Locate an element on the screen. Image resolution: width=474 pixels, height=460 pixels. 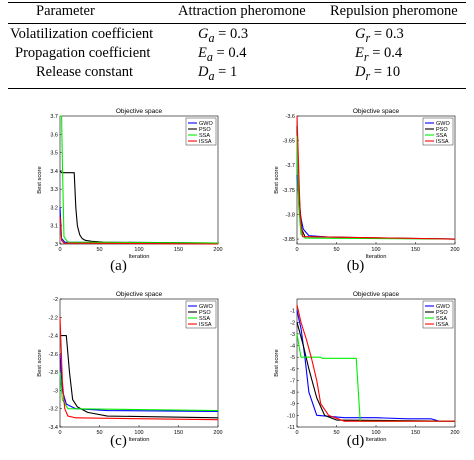
y-tick-label: -3.8 is located at coordinates (290, 215).